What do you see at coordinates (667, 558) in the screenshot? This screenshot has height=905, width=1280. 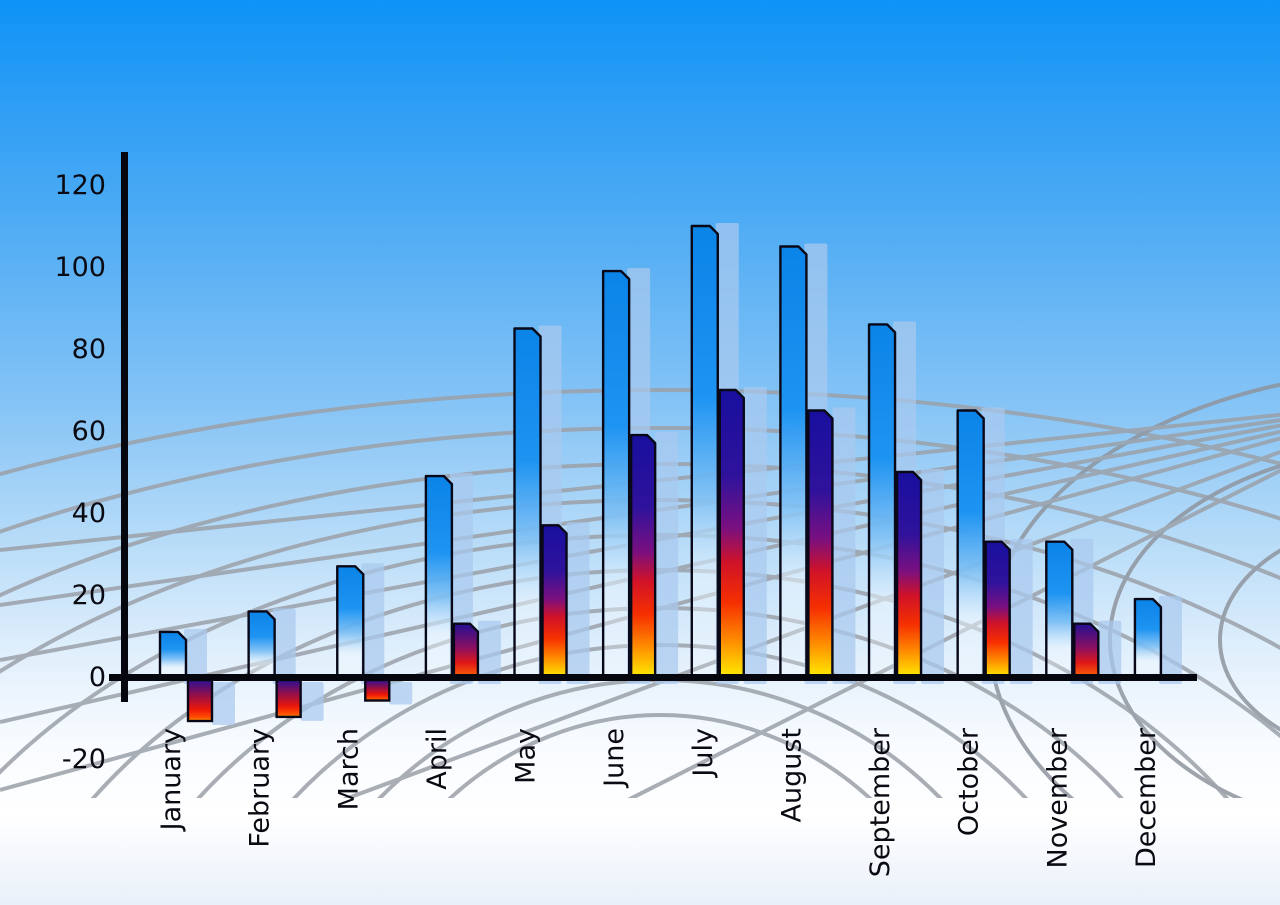 I see `bar-shadow-series2-June` at bounding box center [667, 558].